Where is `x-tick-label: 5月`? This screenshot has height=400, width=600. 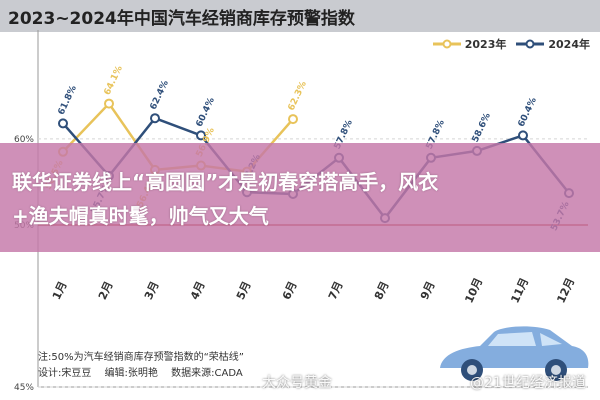
x-tick-label: 5月 is located at coordinates (244, 290).